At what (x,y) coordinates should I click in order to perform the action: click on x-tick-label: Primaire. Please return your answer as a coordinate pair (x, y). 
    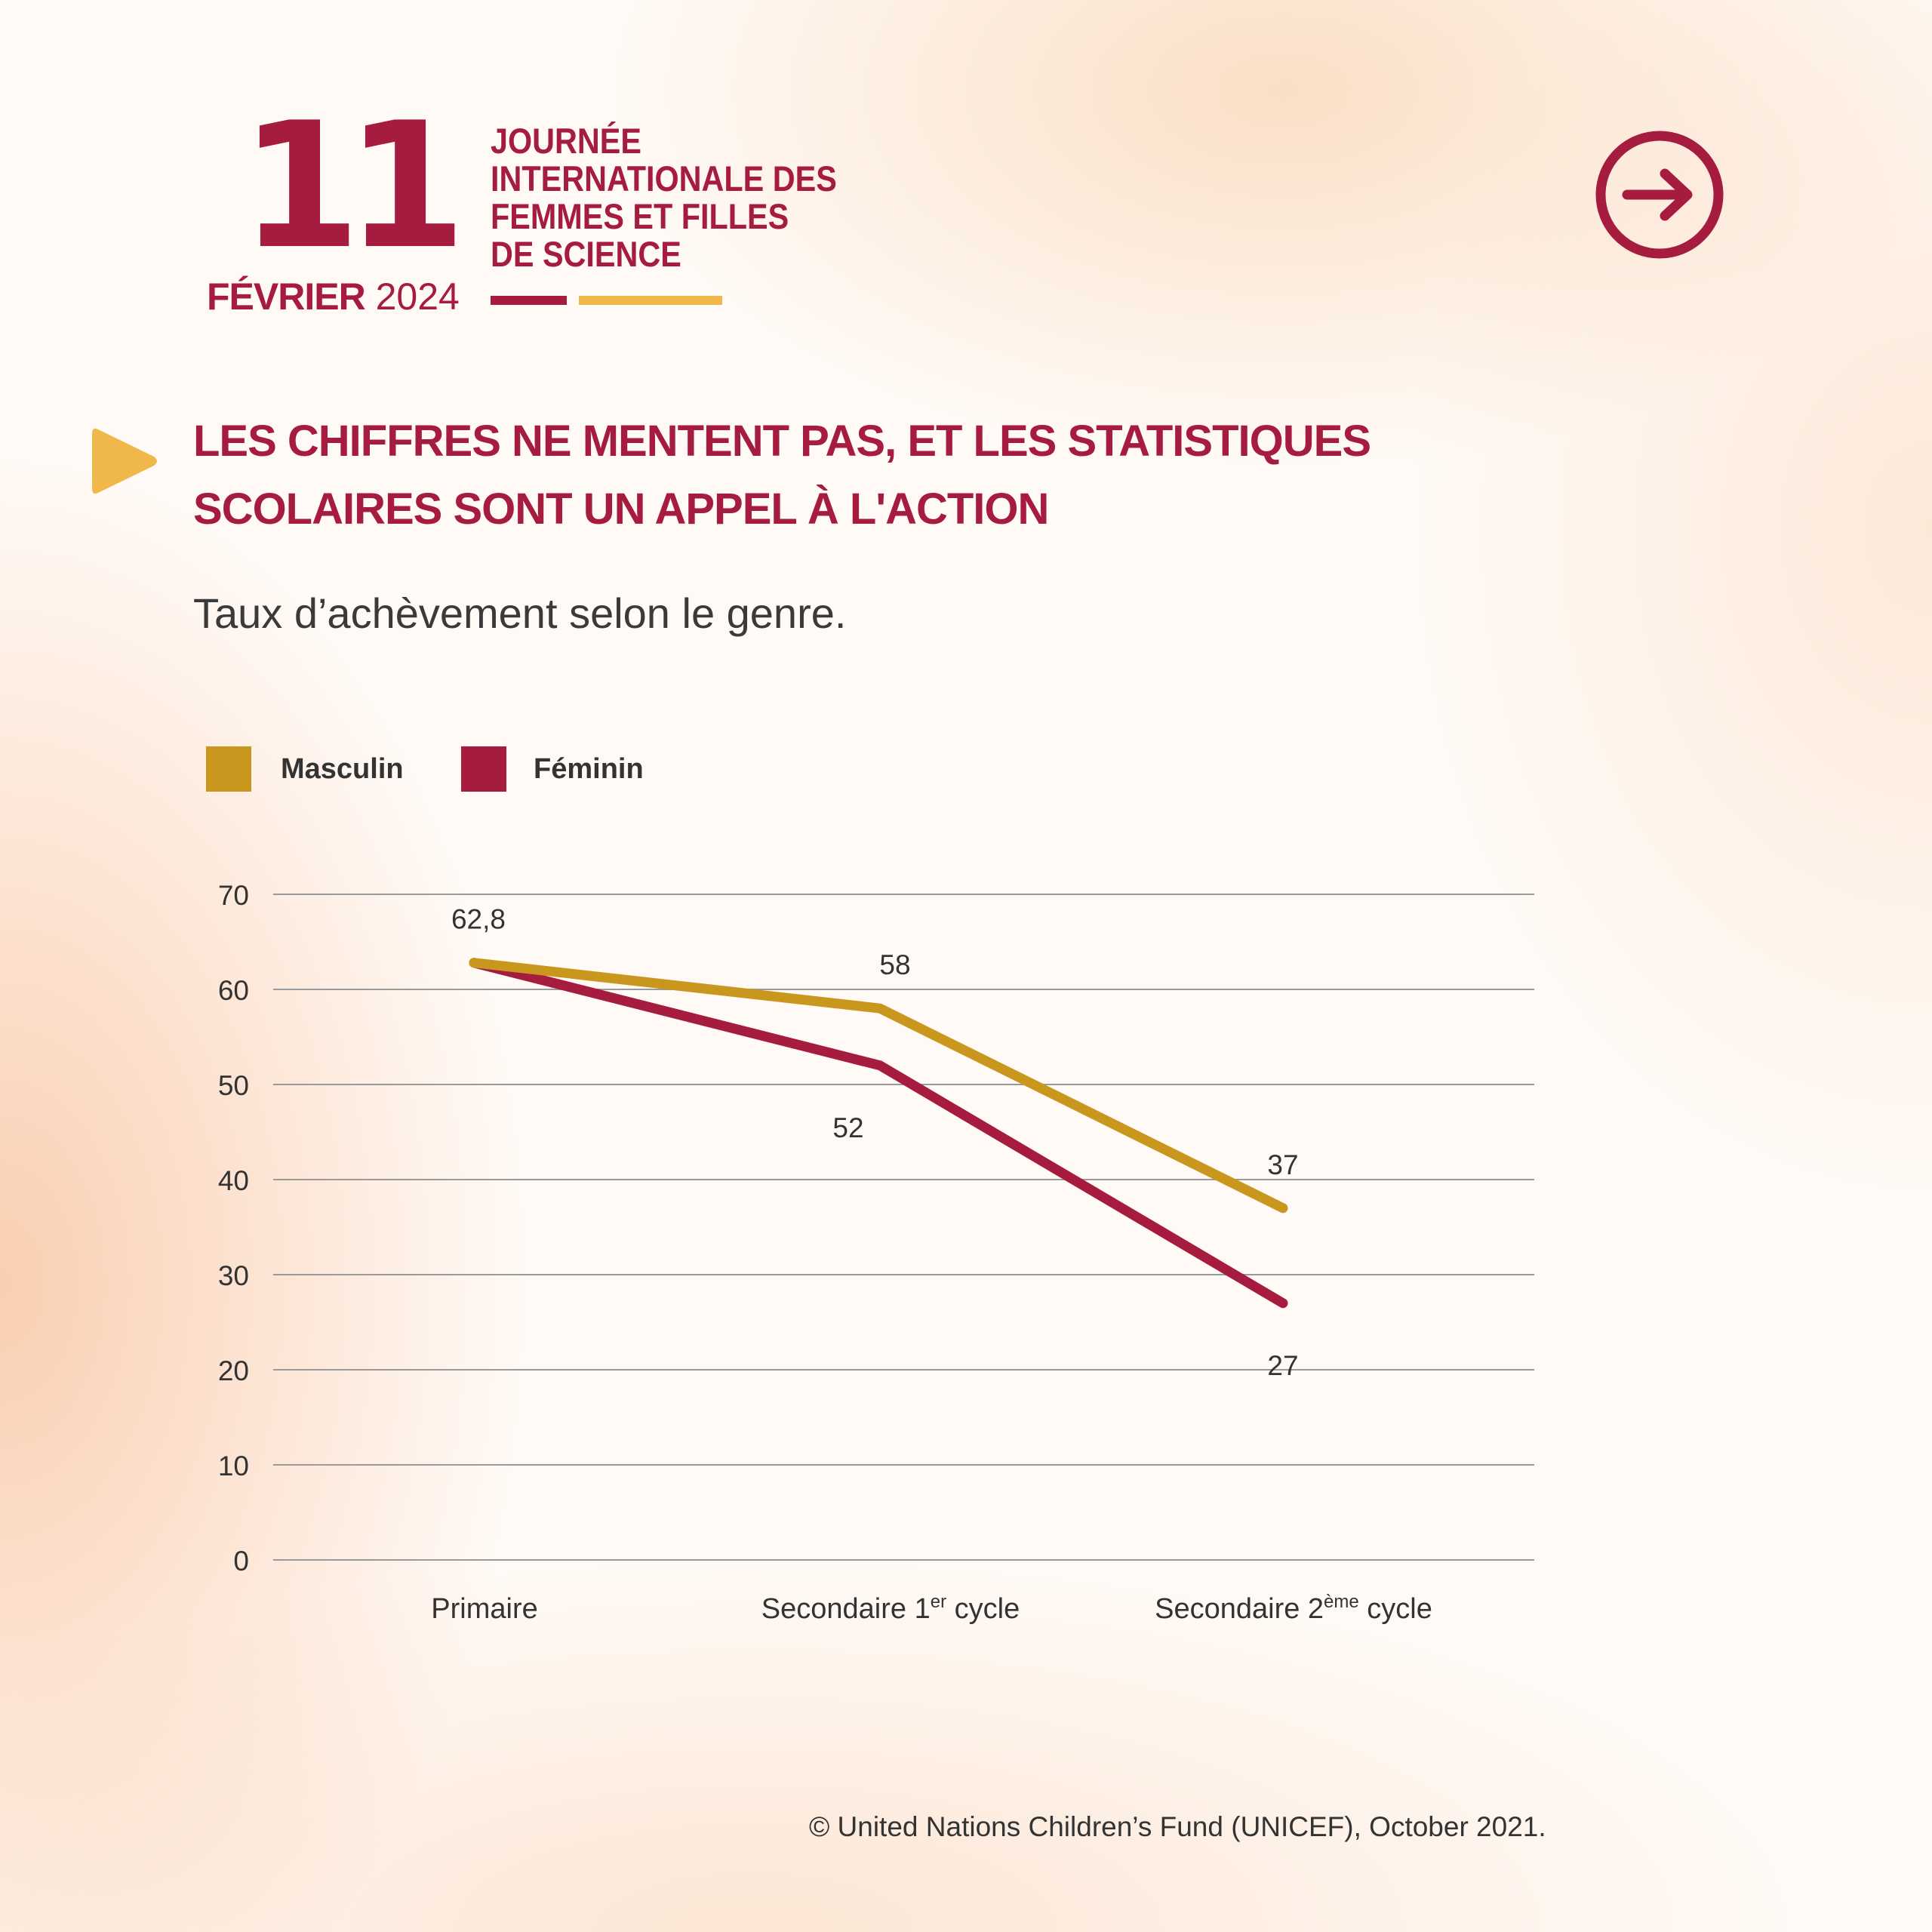
    Looking at the image, I should click on (484, 1609).